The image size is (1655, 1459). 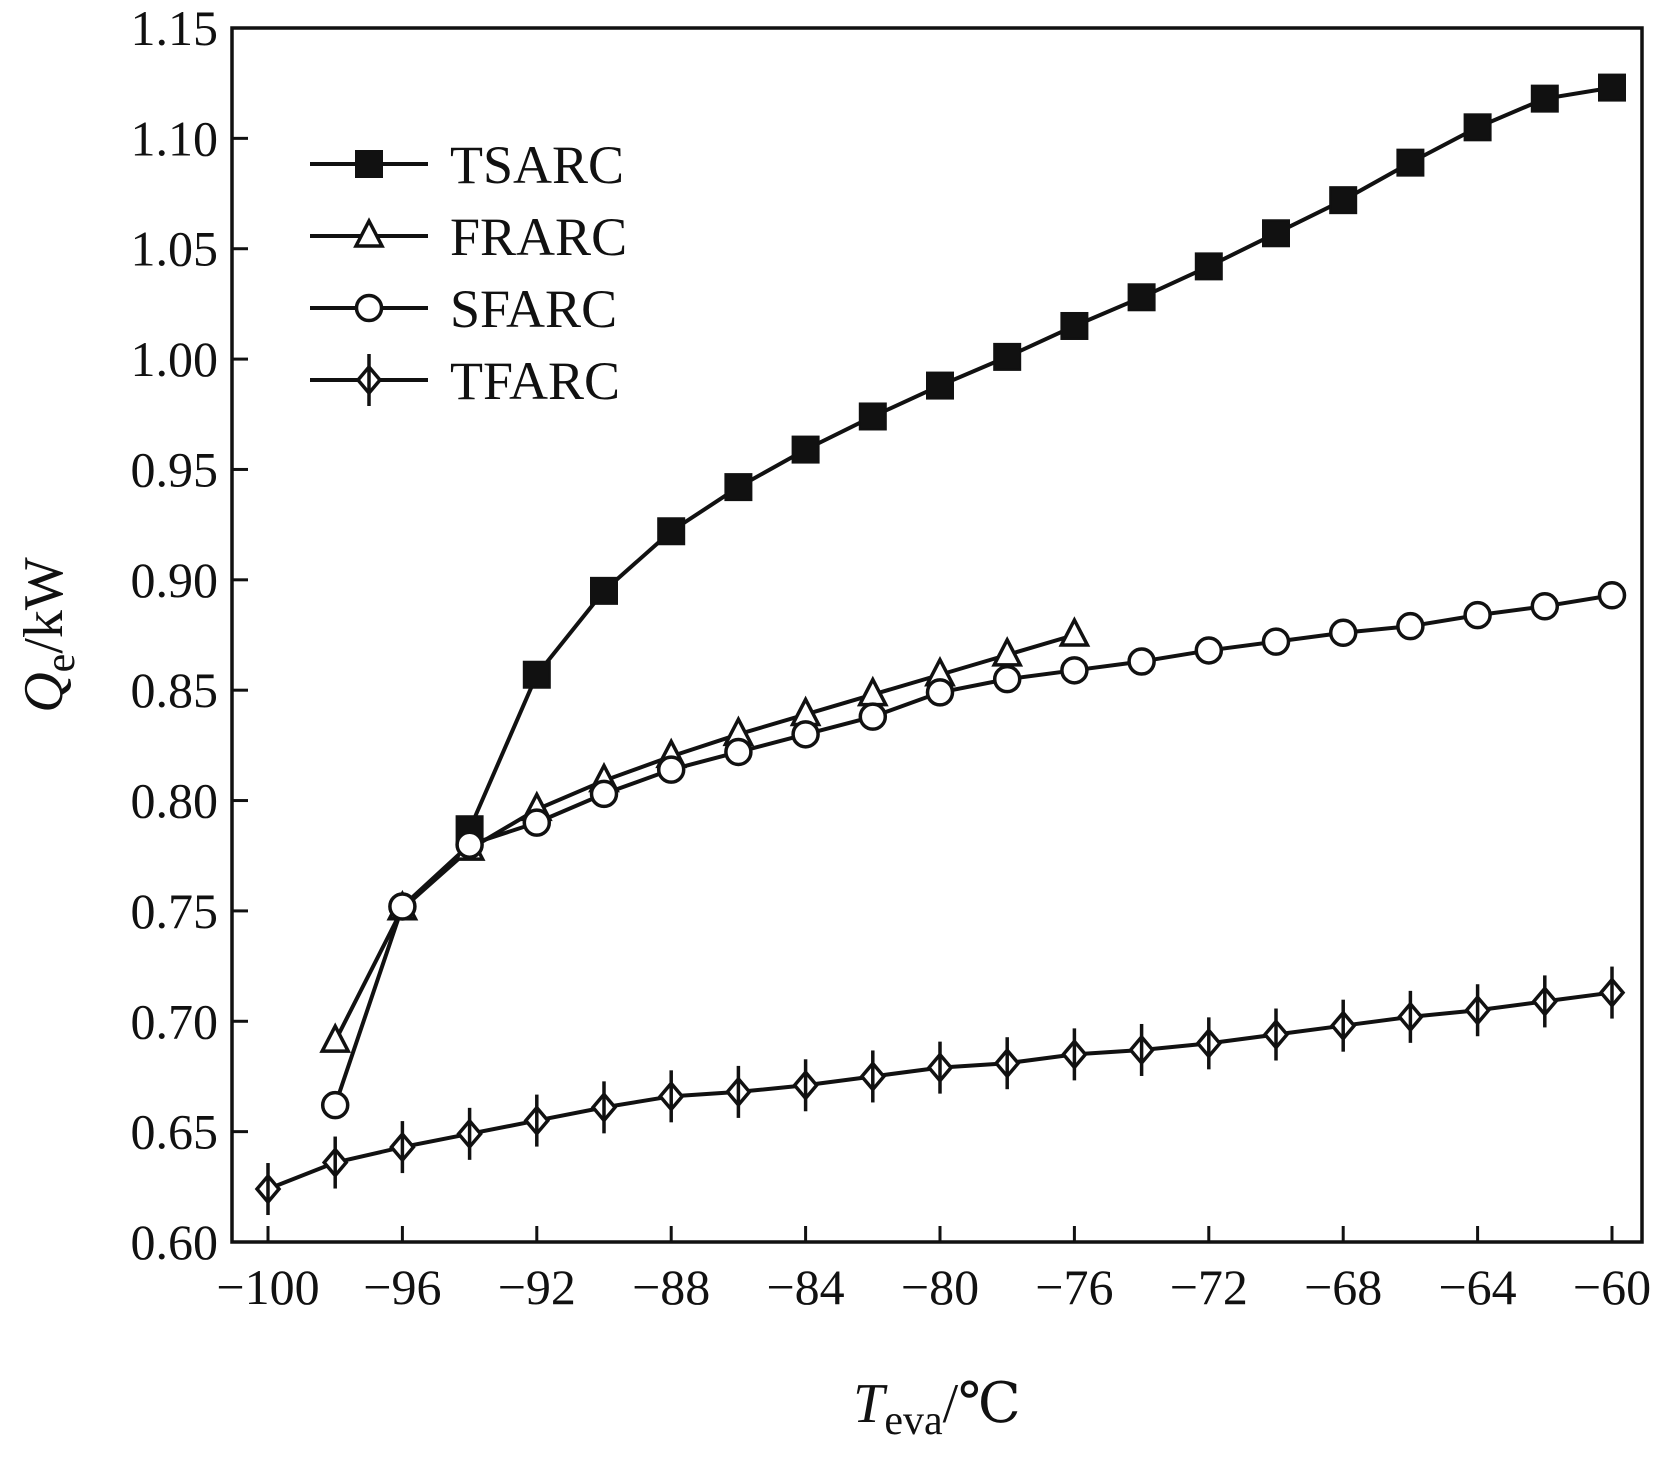 I want to click on y-tick-label: 0.60, so click(x=175, y=1242).